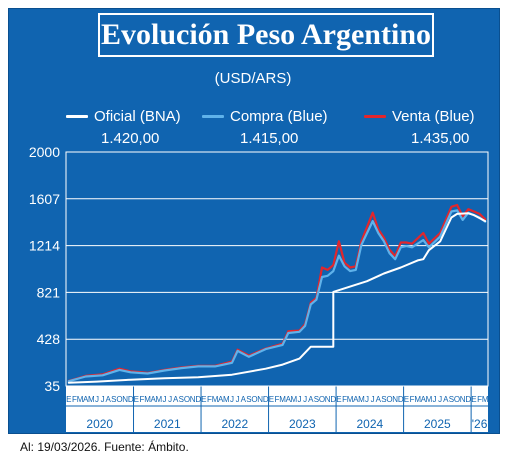 This screenshot has width=520, height=468. What do you see at coordinates (99, 424) in the screenshot?
I see `x-year-label: 2020` at bounding box center [99, 424].